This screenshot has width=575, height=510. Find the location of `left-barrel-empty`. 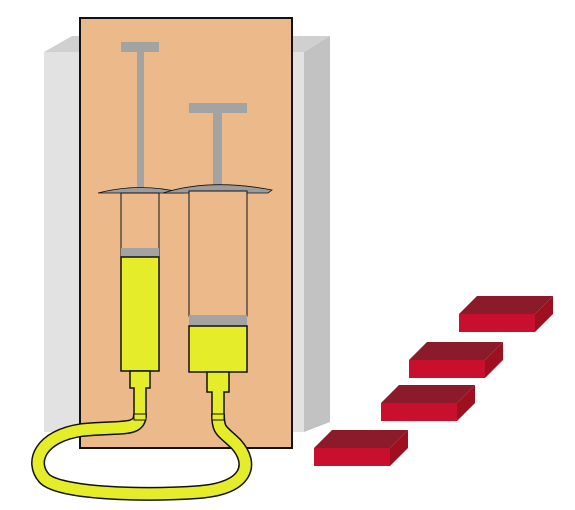

left-barrel-empty is located at coordinates (140, 225).